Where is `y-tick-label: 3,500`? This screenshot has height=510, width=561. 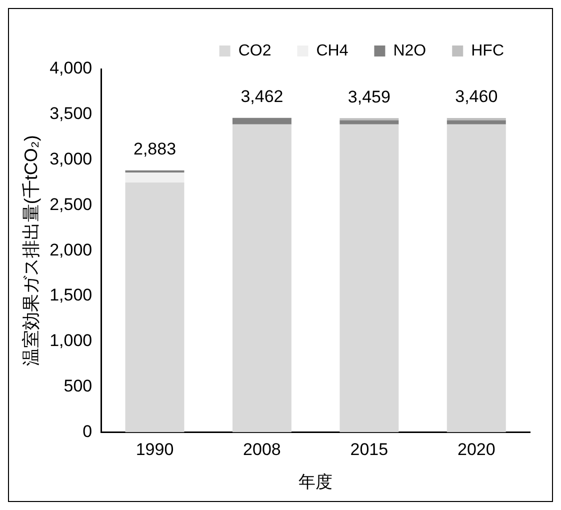
y-tick-label: 3,500 is located at coordinates (71, 114).